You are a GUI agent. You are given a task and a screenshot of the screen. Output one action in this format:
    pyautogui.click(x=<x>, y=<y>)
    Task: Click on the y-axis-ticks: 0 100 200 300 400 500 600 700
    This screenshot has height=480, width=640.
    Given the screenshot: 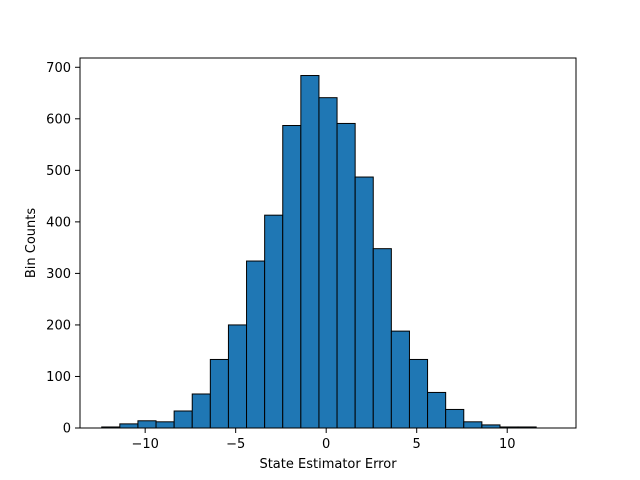 What is the action you would take?
    pyautogui.click(x=63, y=249)
    